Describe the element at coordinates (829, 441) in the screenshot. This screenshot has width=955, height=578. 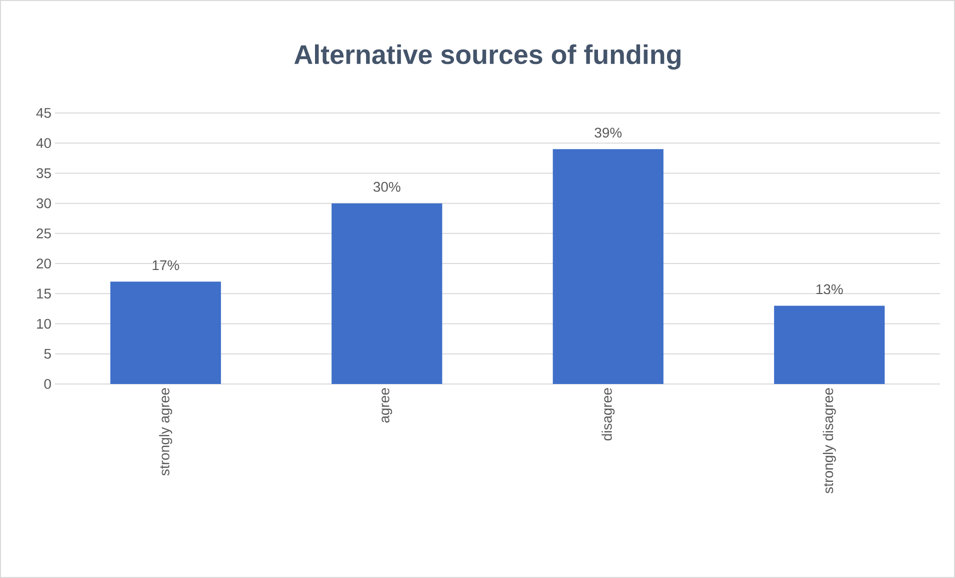
I see `x-tick-label: strongly disagree` at that location.